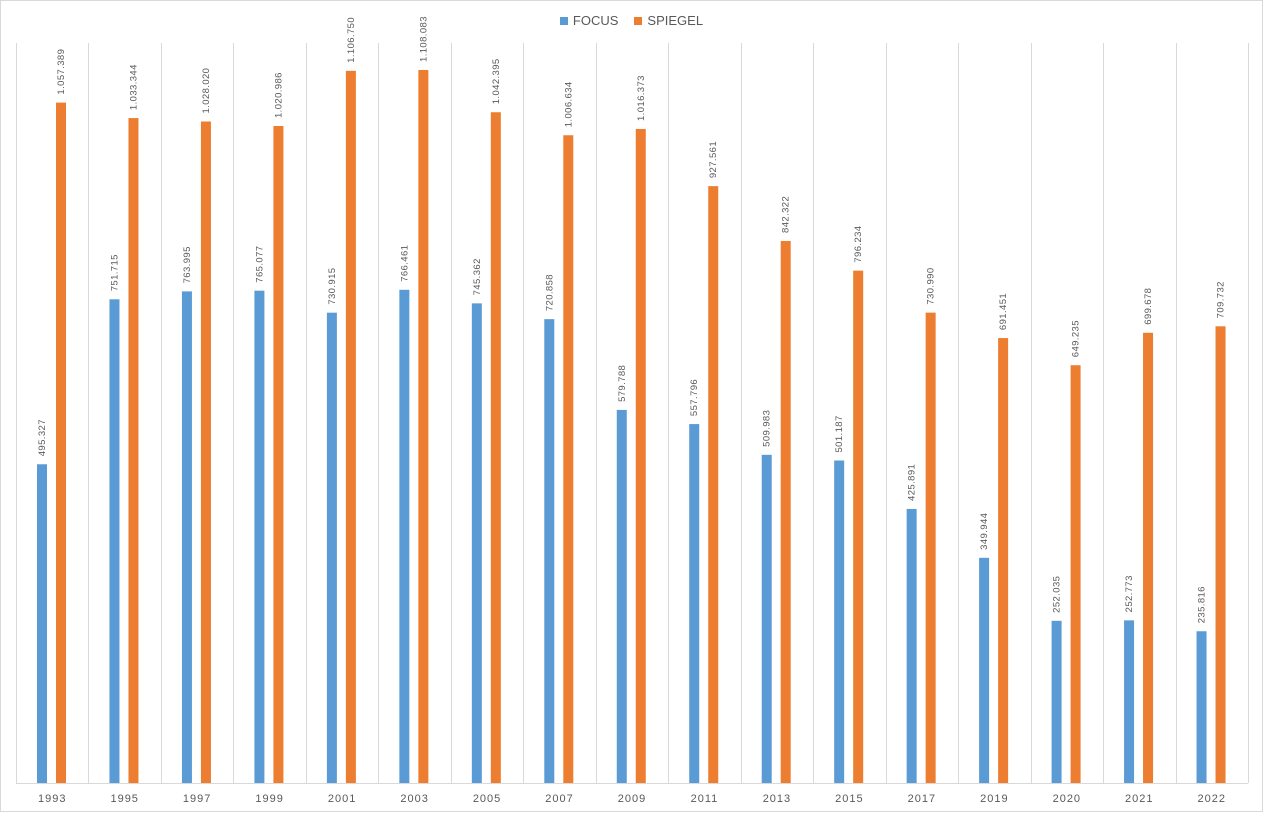 The image size is (1263, 813). I want to click on bar-focus-1999, so click(259, 536).